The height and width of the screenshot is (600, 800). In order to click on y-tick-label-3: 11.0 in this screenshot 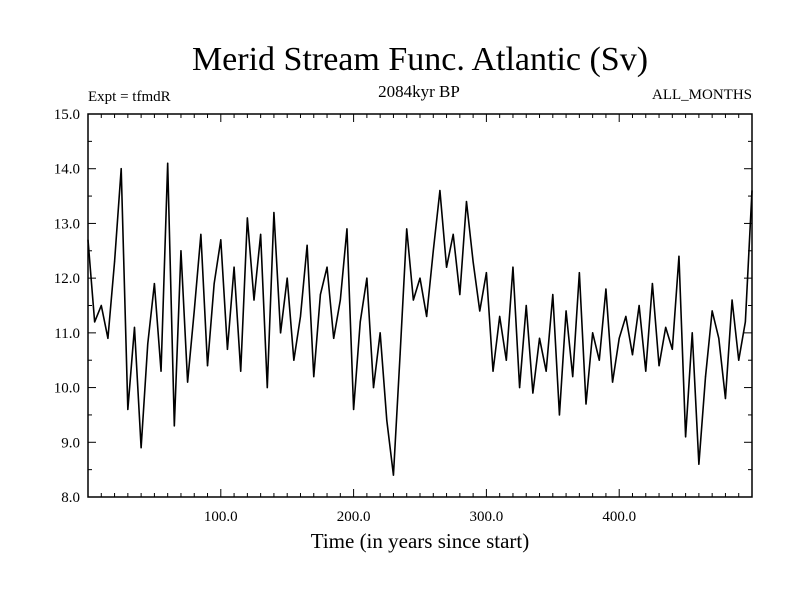, I will do `click(67, 334)`.